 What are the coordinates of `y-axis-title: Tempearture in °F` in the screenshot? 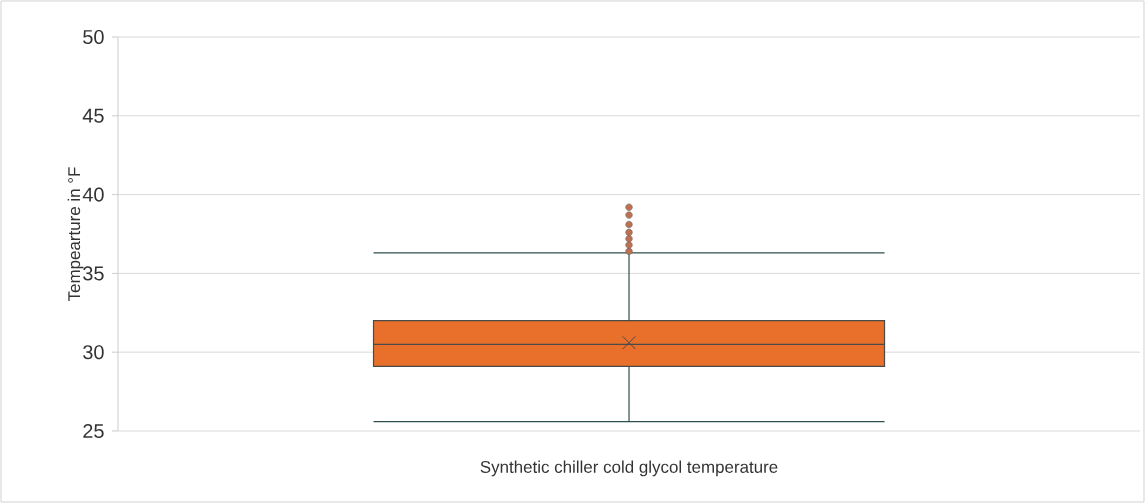 It's located at (75, 234).